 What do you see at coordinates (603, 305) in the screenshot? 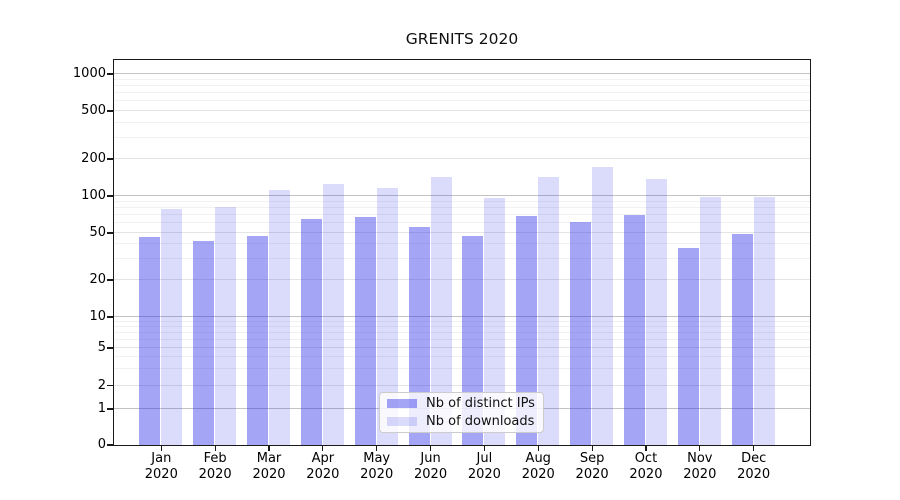
I see `bar-downloads-sep` at bounding box center [603, 305].